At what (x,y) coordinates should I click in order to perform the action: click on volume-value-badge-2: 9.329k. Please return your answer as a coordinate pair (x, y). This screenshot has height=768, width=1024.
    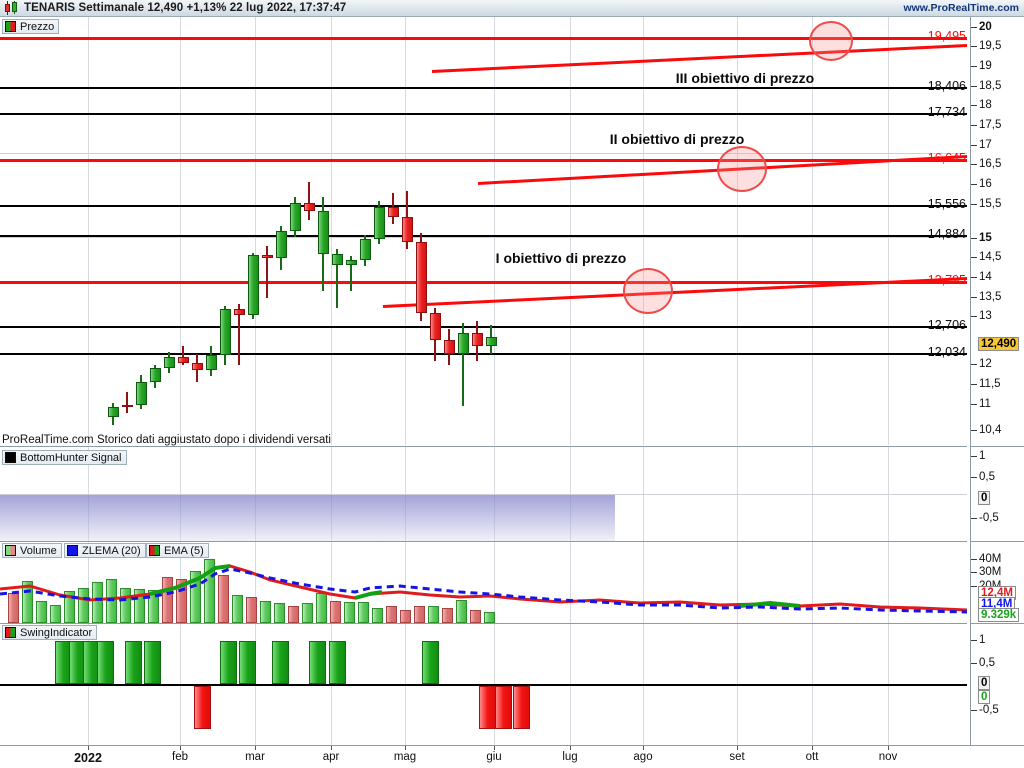
    Looking at the image, I should click on (999, 615).